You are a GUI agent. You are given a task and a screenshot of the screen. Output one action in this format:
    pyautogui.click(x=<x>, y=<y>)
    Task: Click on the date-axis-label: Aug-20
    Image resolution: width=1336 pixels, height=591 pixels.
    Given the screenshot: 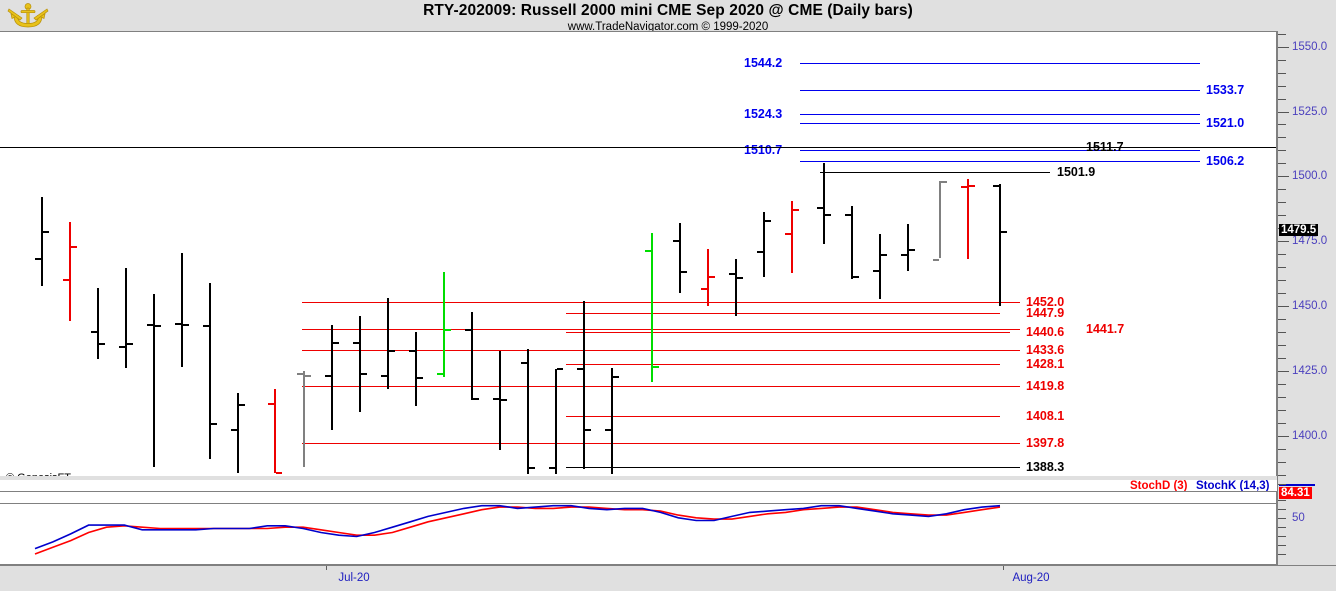 What is the action you would take?
    pyautogui.click(x=1031, y=578)
    